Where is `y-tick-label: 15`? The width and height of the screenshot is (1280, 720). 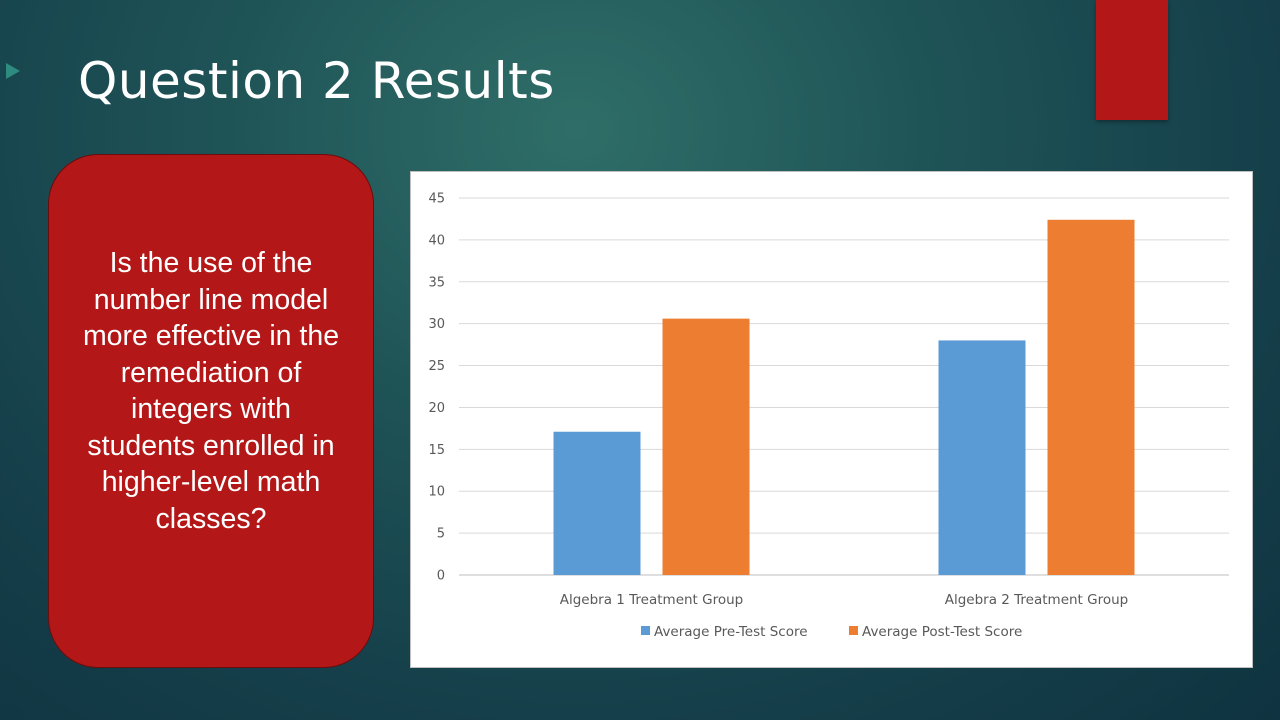 y-tick-label: 15 is located at coordinates (436, 450).